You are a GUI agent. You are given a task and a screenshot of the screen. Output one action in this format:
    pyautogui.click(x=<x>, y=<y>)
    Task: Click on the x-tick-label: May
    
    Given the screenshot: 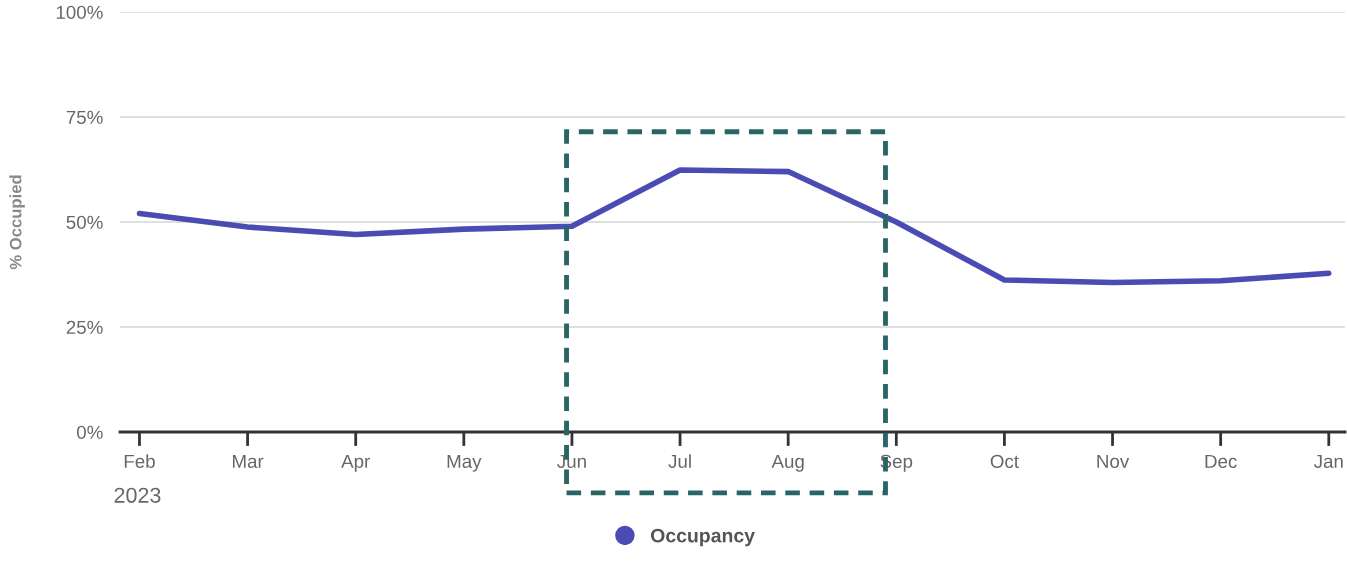 What is the action you would take?
    pyautogui.click(x=464, y=463)
    